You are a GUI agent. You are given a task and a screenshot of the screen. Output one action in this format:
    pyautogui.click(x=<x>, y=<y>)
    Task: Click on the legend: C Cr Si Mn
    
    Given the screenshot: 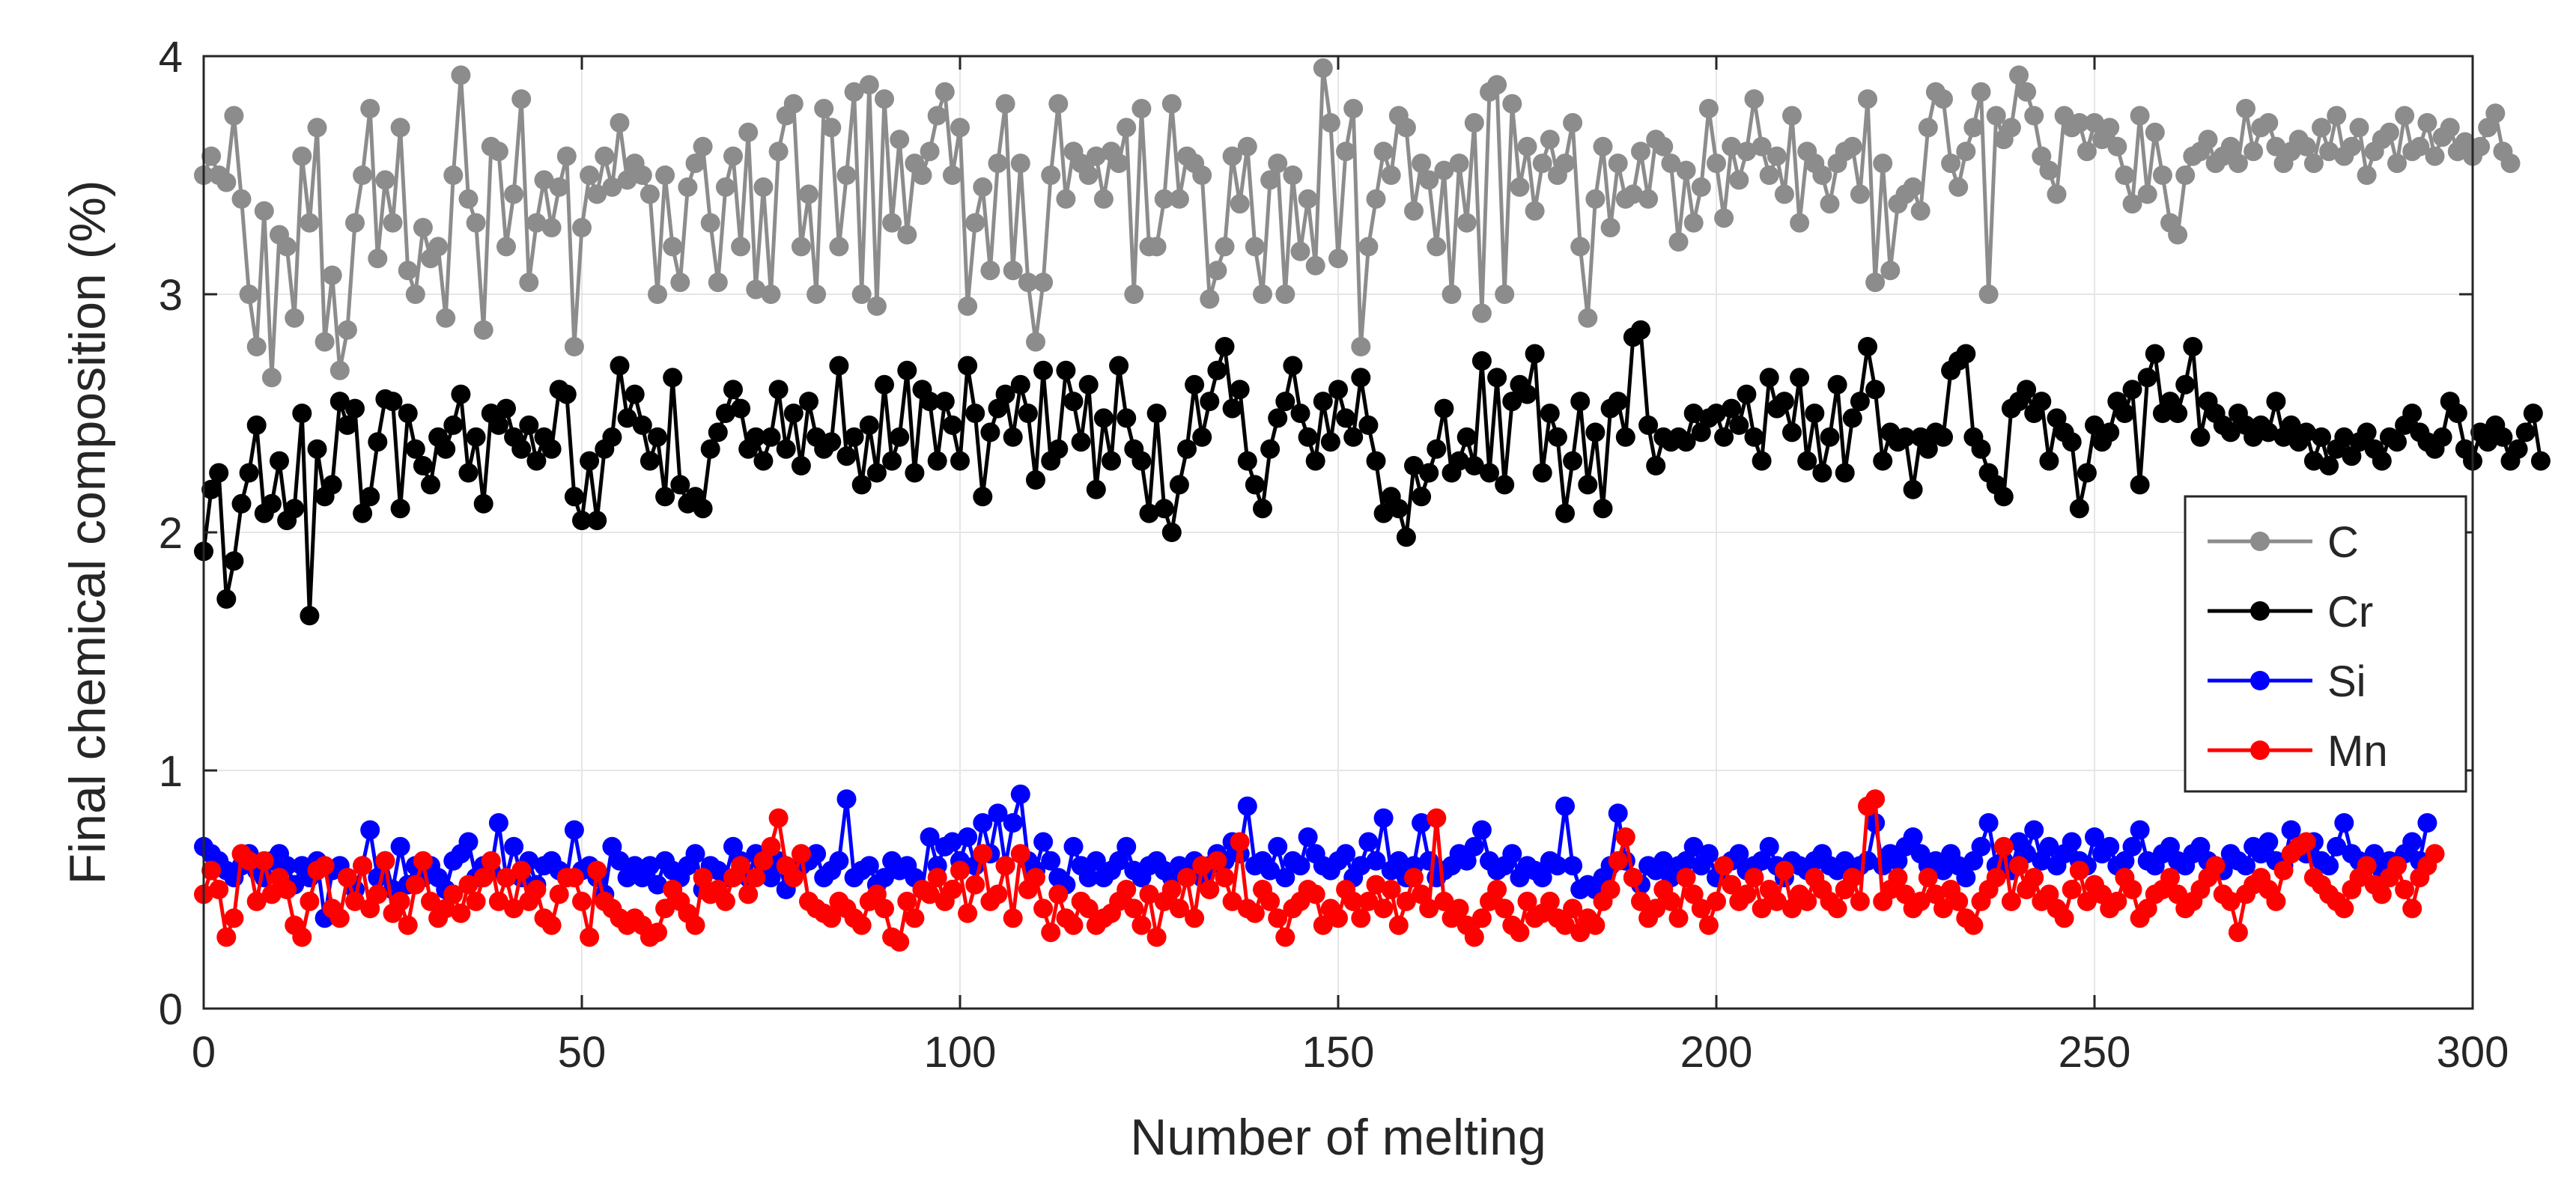 What is the action you would take?
    pyautogui.click(x=2325, y=644)
    